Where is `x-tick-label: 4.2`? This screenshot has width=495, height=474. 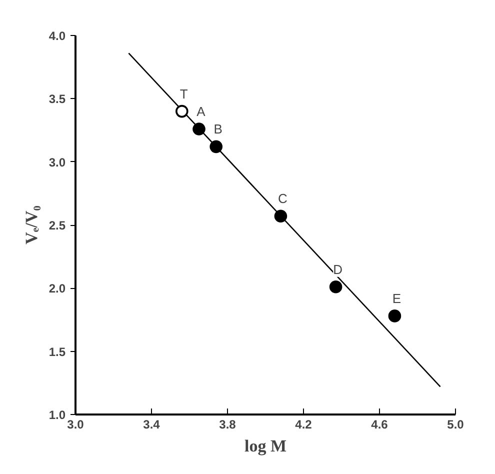 x-tick-label: 4.2 is located at coordinates (303, 425).